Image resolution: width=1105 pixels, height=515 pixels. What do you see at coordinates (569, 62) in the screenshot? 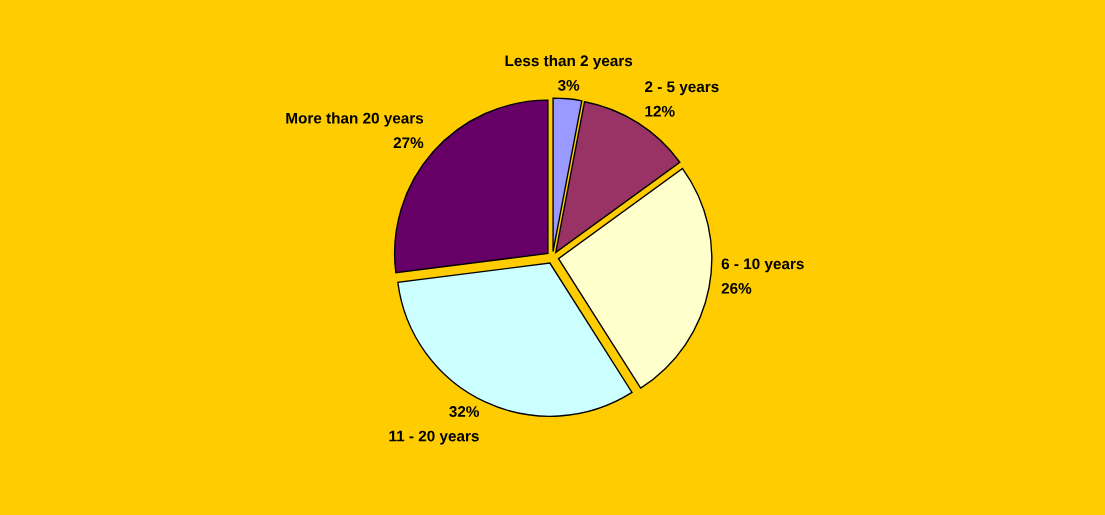
I see `slice-label: Less than 2 years` at bounding box center [569, 62].